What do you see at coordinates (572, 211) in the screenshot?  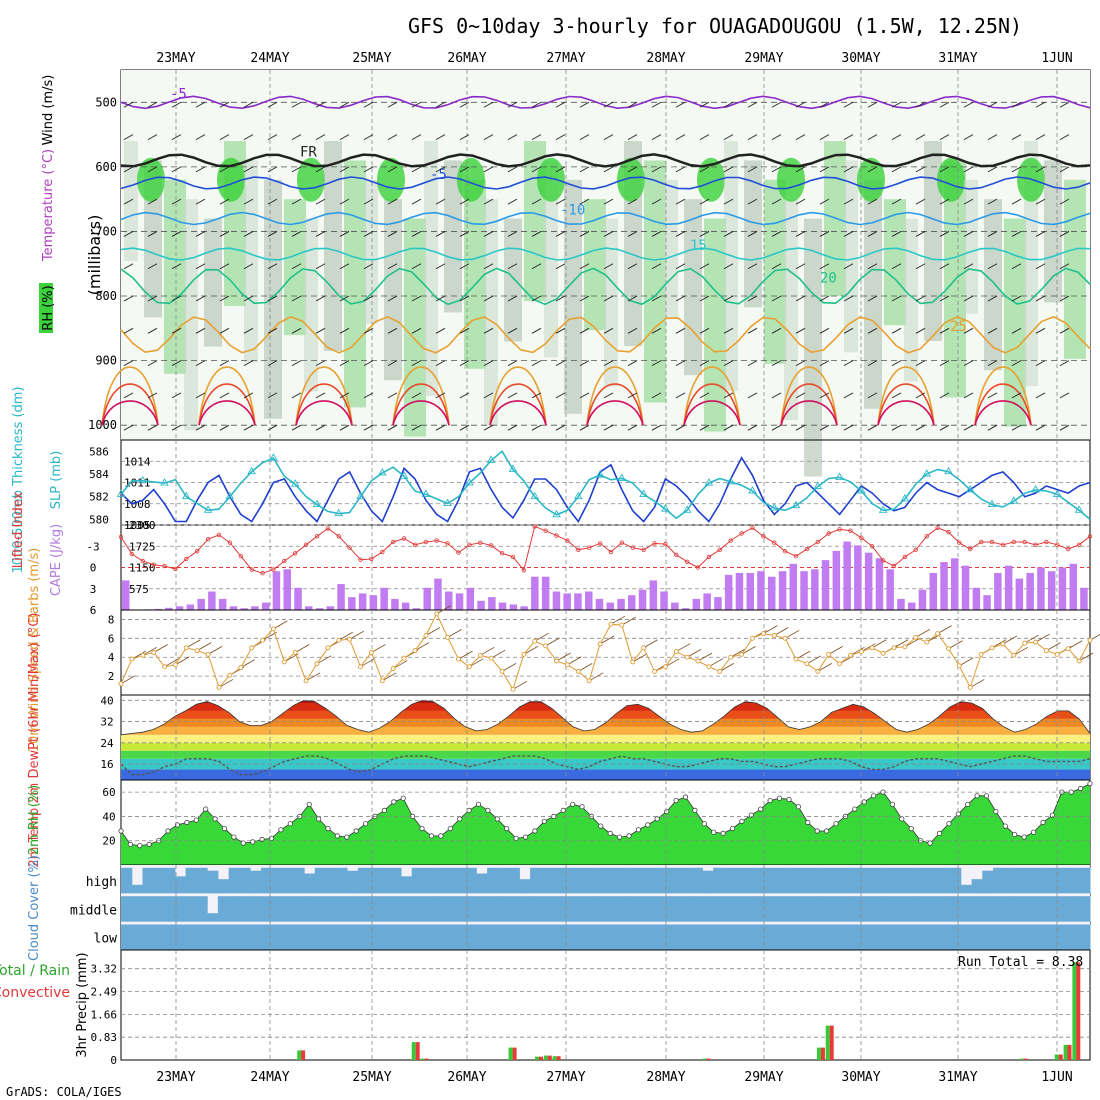 I see `isotherm-label: -10` at bounding box center [572, 211].